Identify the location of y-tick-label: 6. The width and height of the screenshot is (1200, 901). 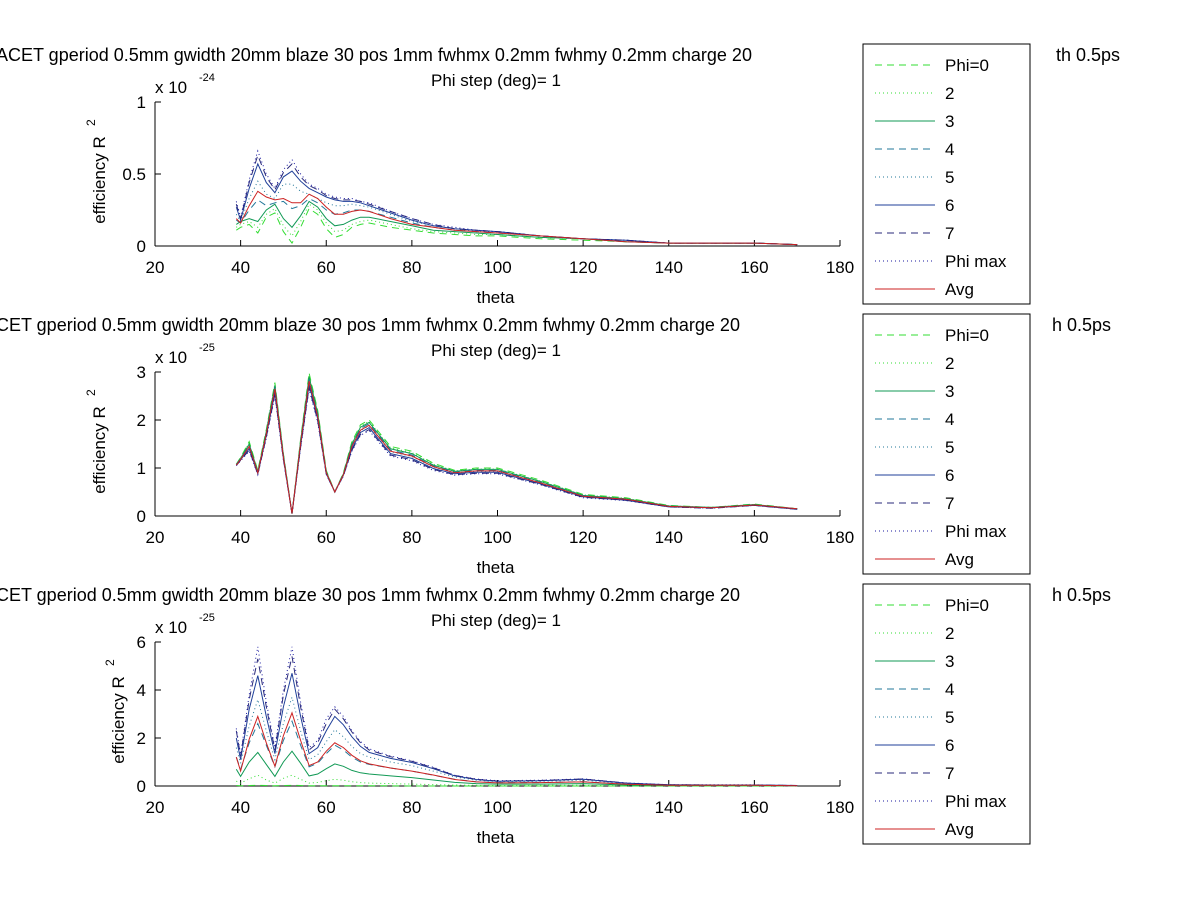
(141, 642).